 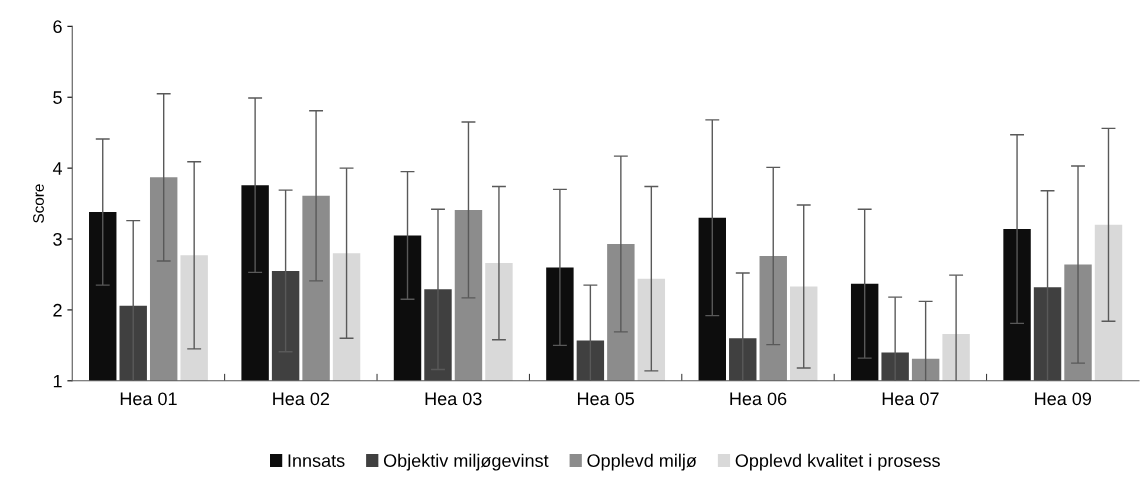 I want to click on y-tick-label: 2, so click(x=57, y=310).